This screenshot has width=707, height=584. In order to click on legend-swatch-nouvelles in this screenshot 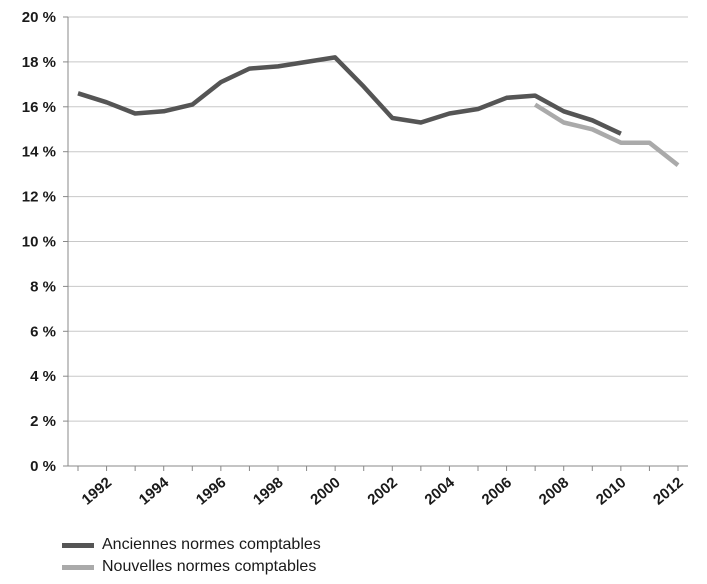, I will do `click(78, 567)`.